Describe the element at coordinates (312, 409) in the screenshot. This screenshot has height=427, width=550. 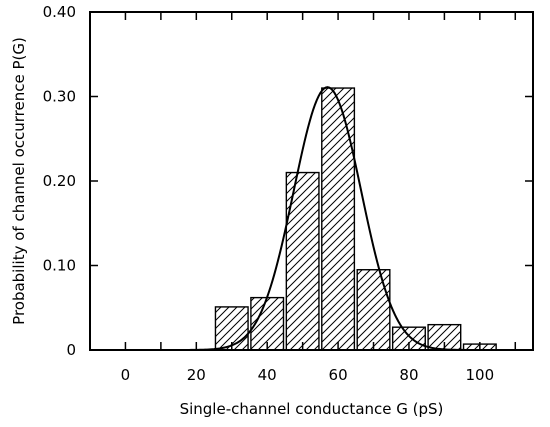
I see `x-axis-title: Single-channel conductance G (pS)` at that location.